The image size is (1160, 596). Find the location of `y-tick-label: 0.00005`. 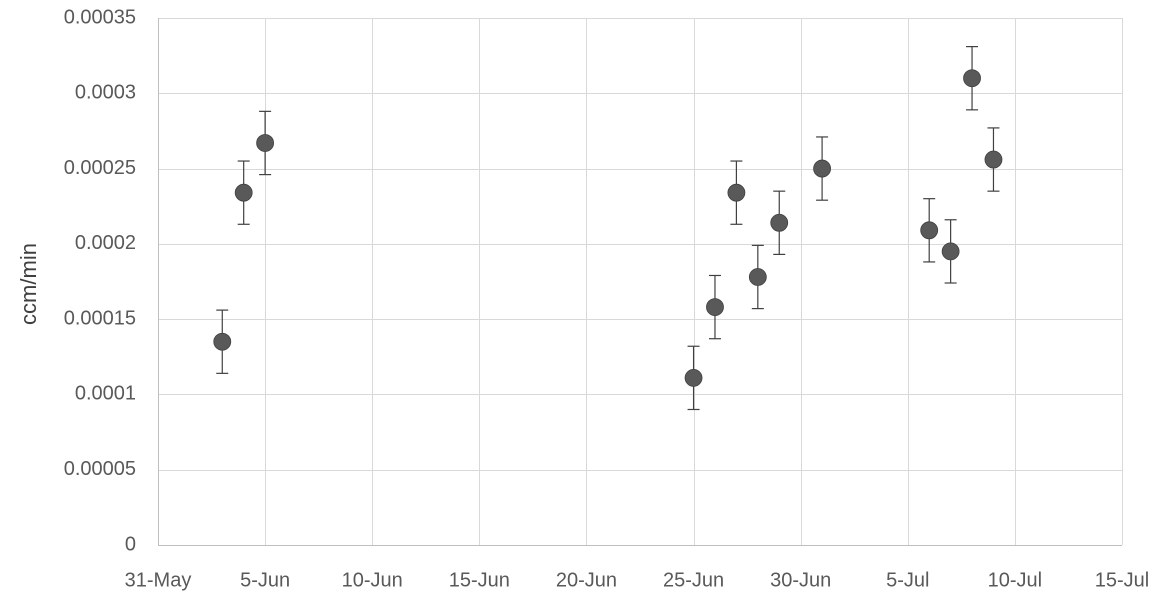

y-tick-label: 0.00005 is located at coordinates (100, 469).